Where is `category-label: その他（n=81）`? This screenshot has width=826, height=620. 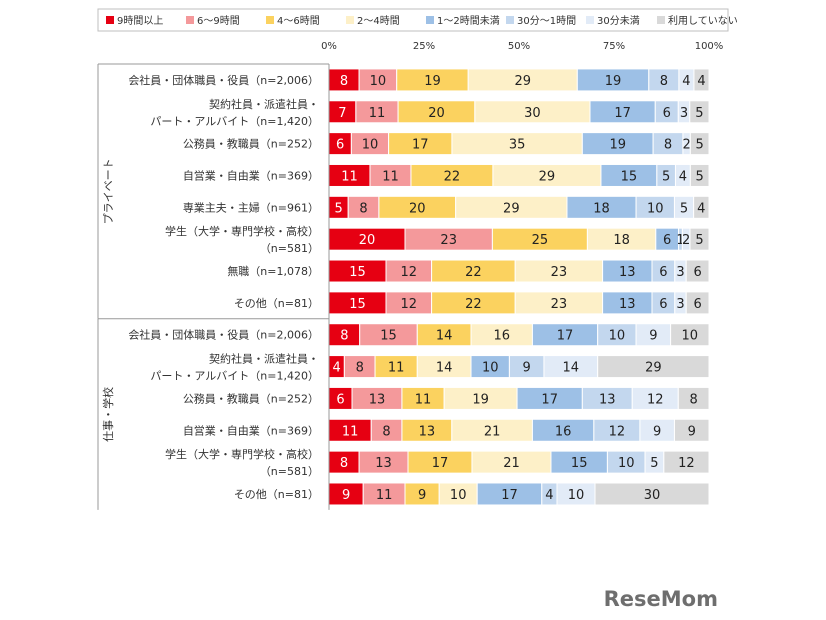
category-label: その他（n=81） is located at coordinates (276, 494).